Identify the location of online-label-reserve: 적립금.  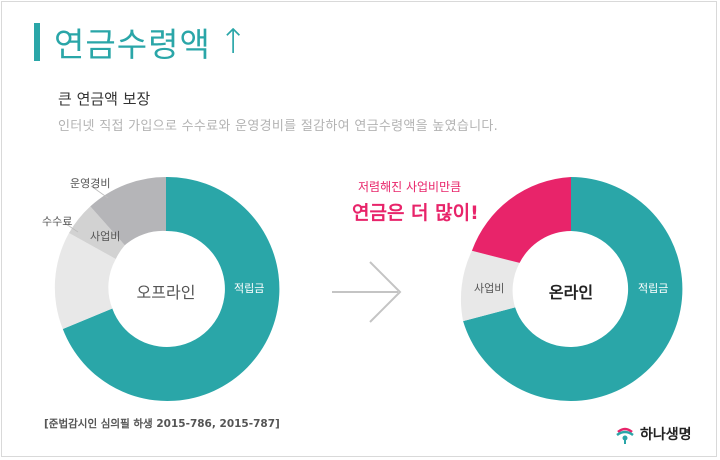
(653, 288).